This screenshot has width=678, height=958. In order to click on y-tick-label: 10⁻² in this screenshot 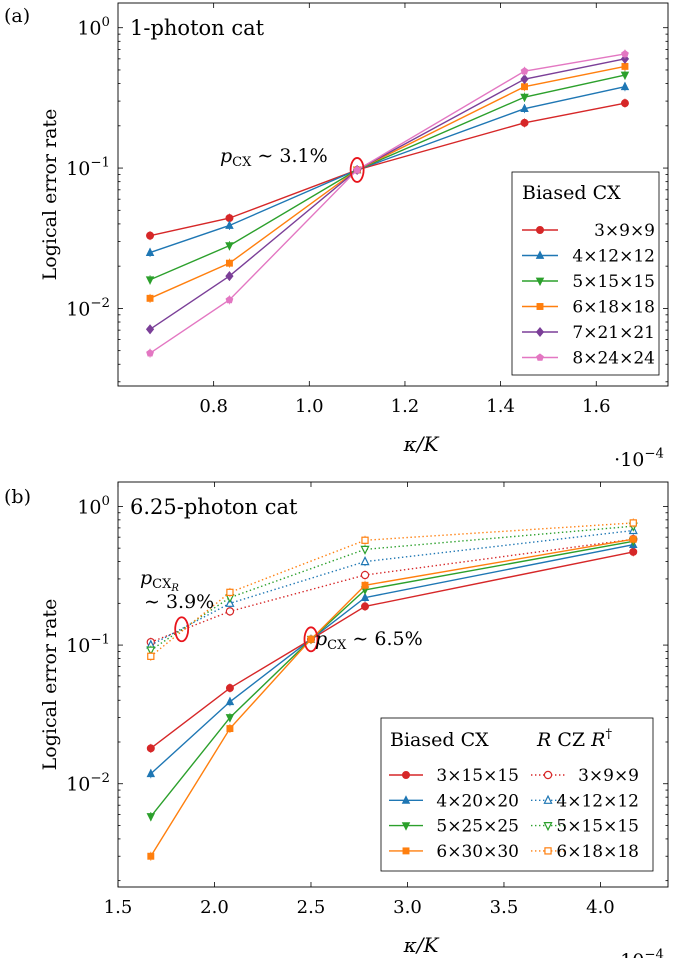, I will do `click(88, 783)`.